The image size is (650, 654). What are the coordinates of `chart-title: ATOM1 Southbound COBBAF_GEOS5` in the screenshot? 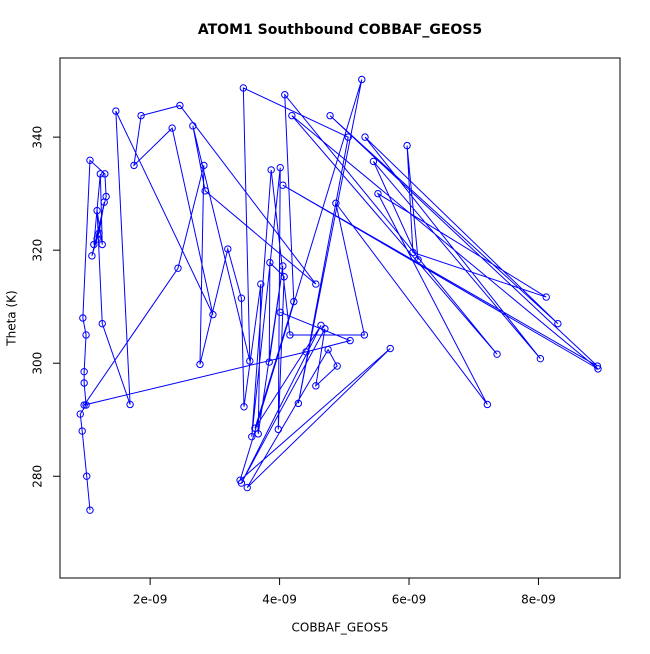 It's located at (340, 30).